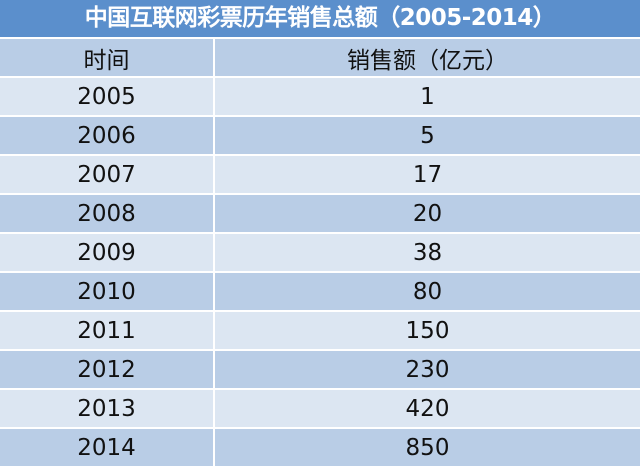  What do you see at coordinates (427, 252) in the screenshot?
I see `sales-cell: 38` at bounding box center [427, 252].